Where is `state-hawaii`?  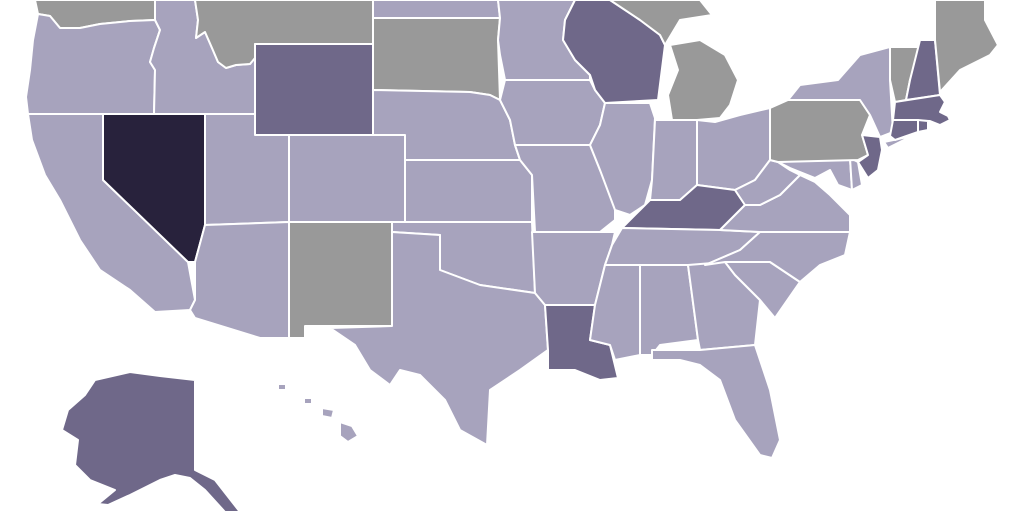 state-hawaii is located at coordinates (318, 413).